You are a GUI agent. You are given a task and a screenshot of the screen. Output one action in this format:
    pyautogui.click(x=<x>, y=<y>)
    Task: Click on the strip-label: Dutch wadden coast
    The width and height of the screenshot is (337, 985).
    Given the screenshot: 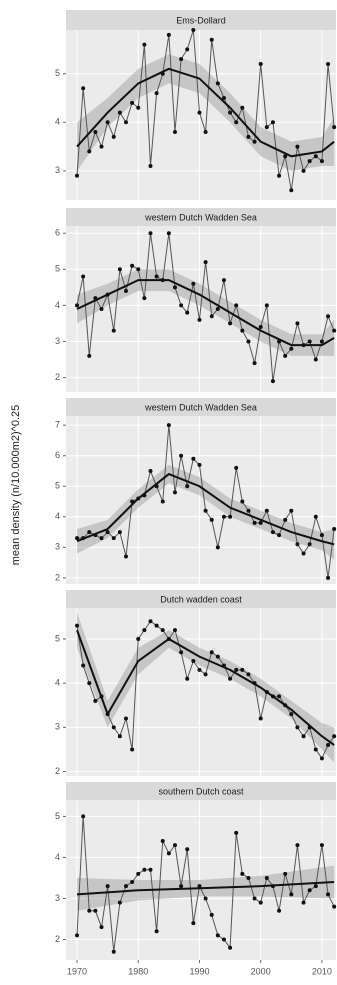 What is the action you would take?
    pyautogui.click(x=201, y=599)
    